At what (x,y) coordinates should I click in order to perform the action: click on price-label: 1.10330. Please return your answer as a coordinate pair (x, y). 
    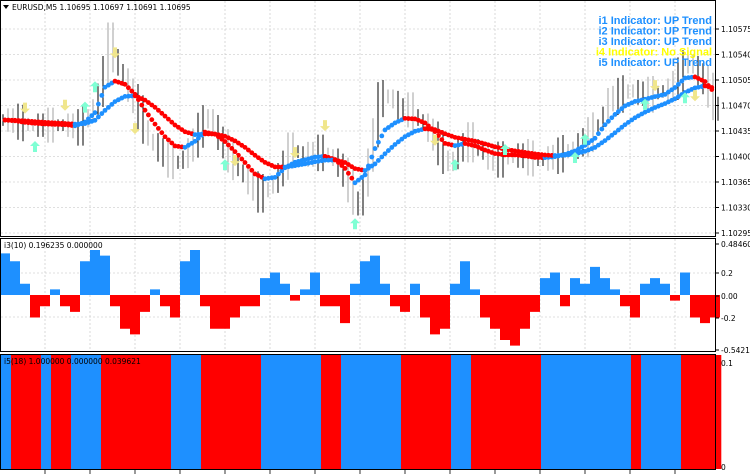
    Looking at the image, I should click on (735, 208).